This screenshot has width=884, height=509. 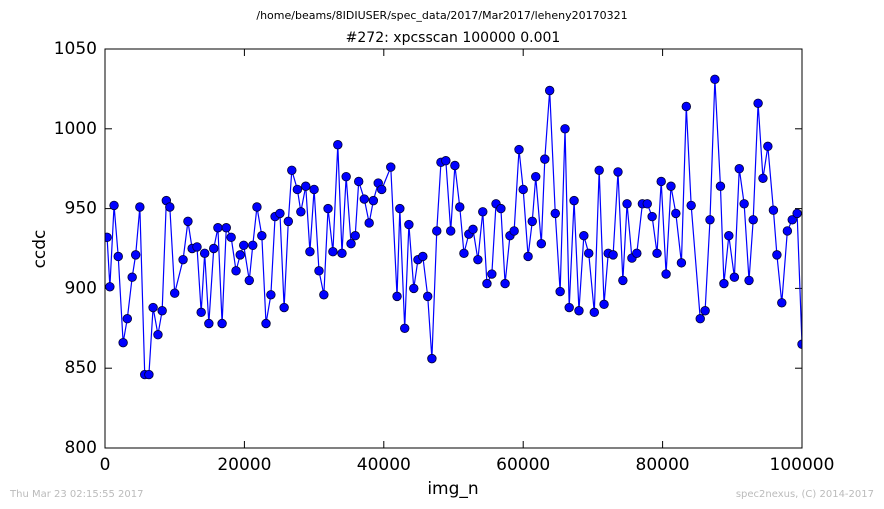 What do you see at coordinates (81, 209) in the screenshot?
I see `y-tick-label: 950` at bounding box center [81, 209].